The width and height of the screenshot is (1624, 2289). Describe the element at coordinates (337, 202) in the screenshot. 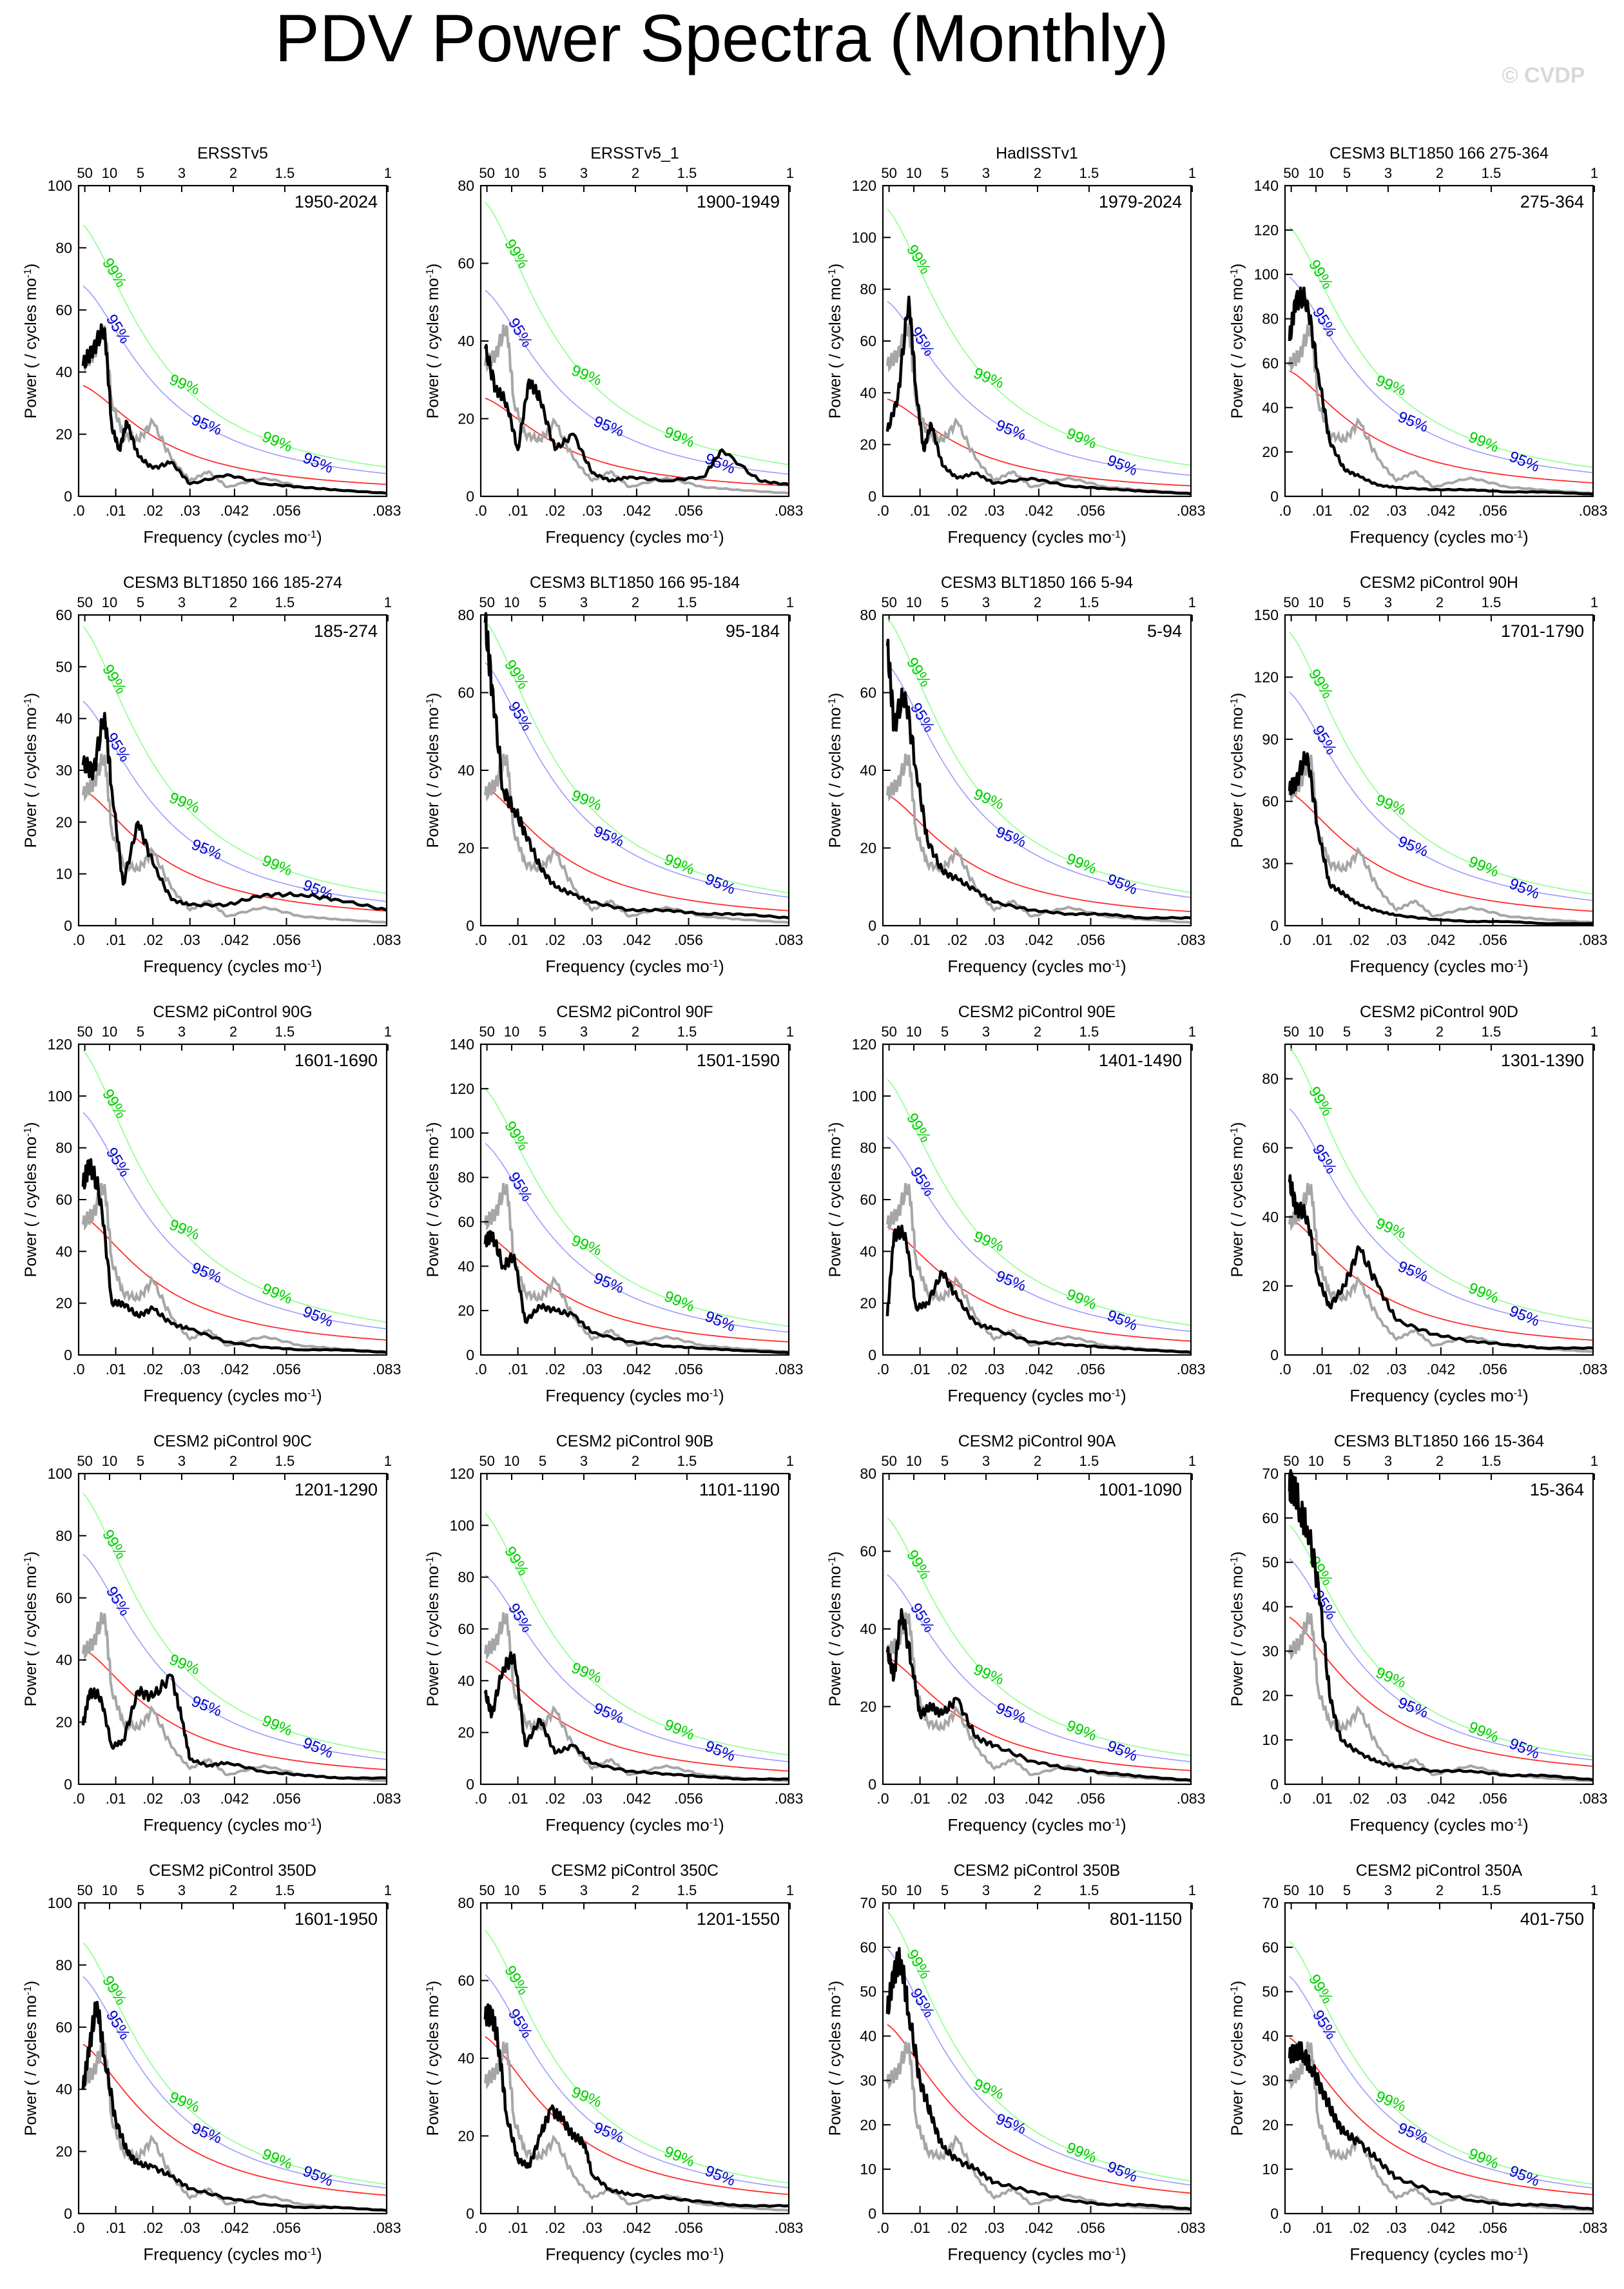

I see `period-label: 1950-2024` at that location.